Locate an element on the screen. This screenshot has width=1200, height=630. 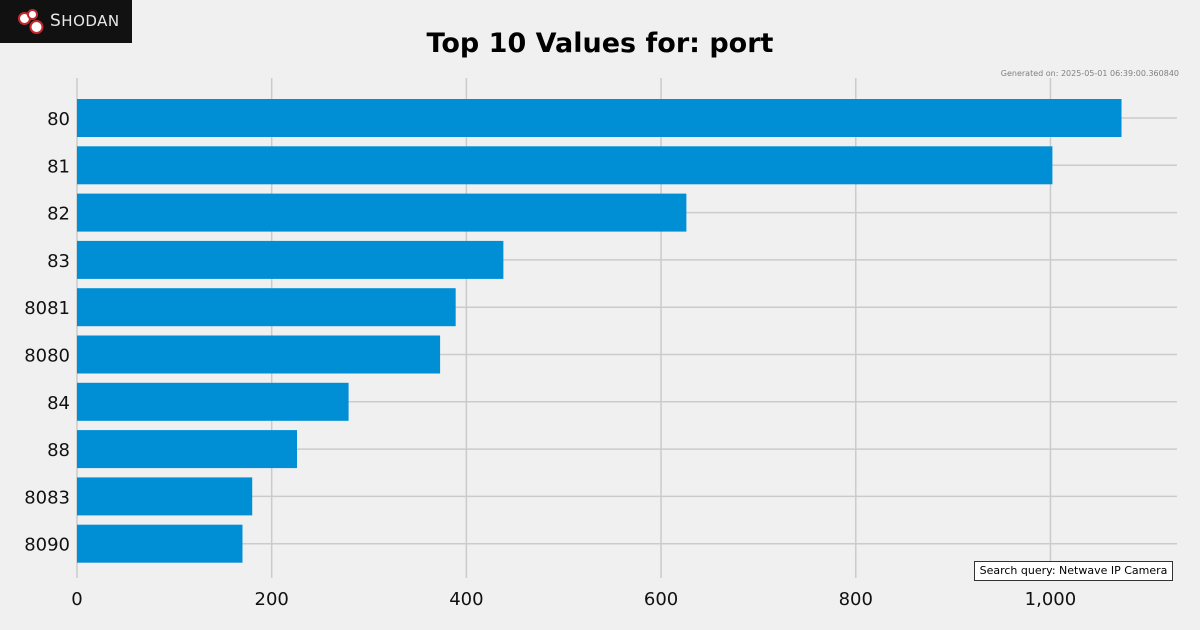
y-tick-label: 8080 is located at coordinates (47, 356).